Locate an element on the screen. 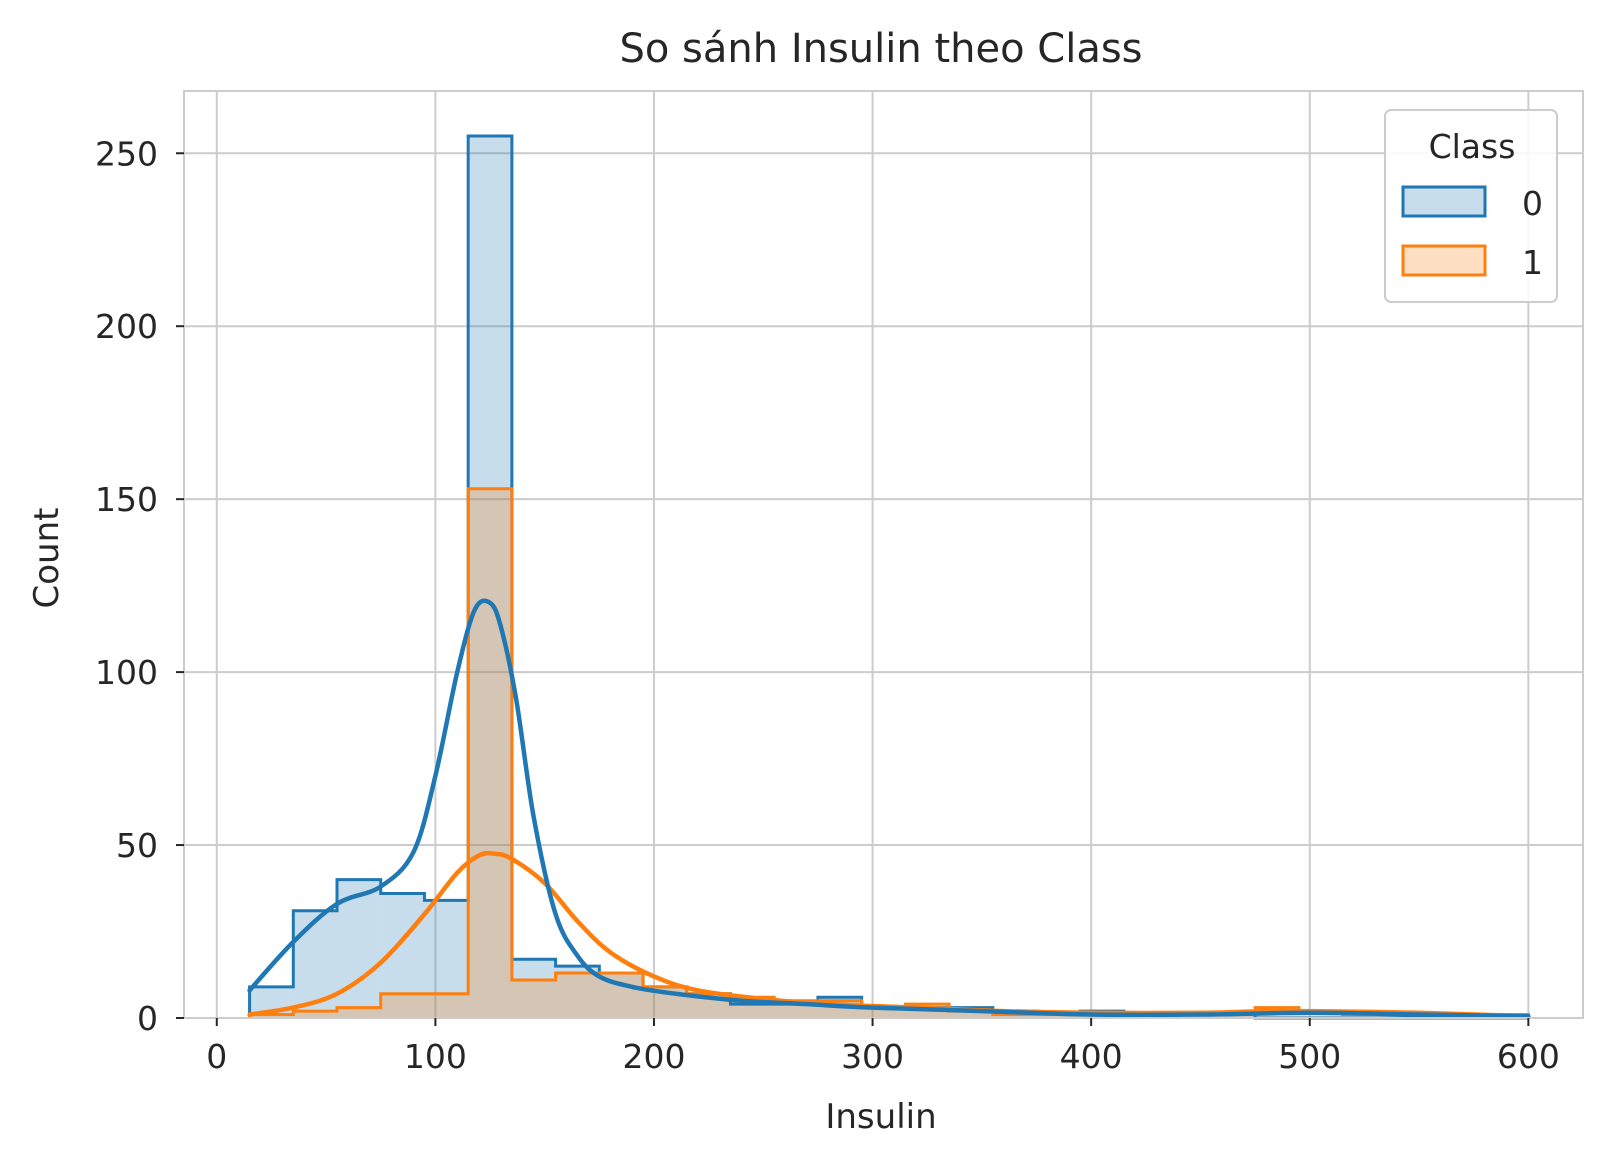 The width and height of the screenshot is (1608, 1166). x-tick-label: 500 is located at coordinates (1309, 1056).